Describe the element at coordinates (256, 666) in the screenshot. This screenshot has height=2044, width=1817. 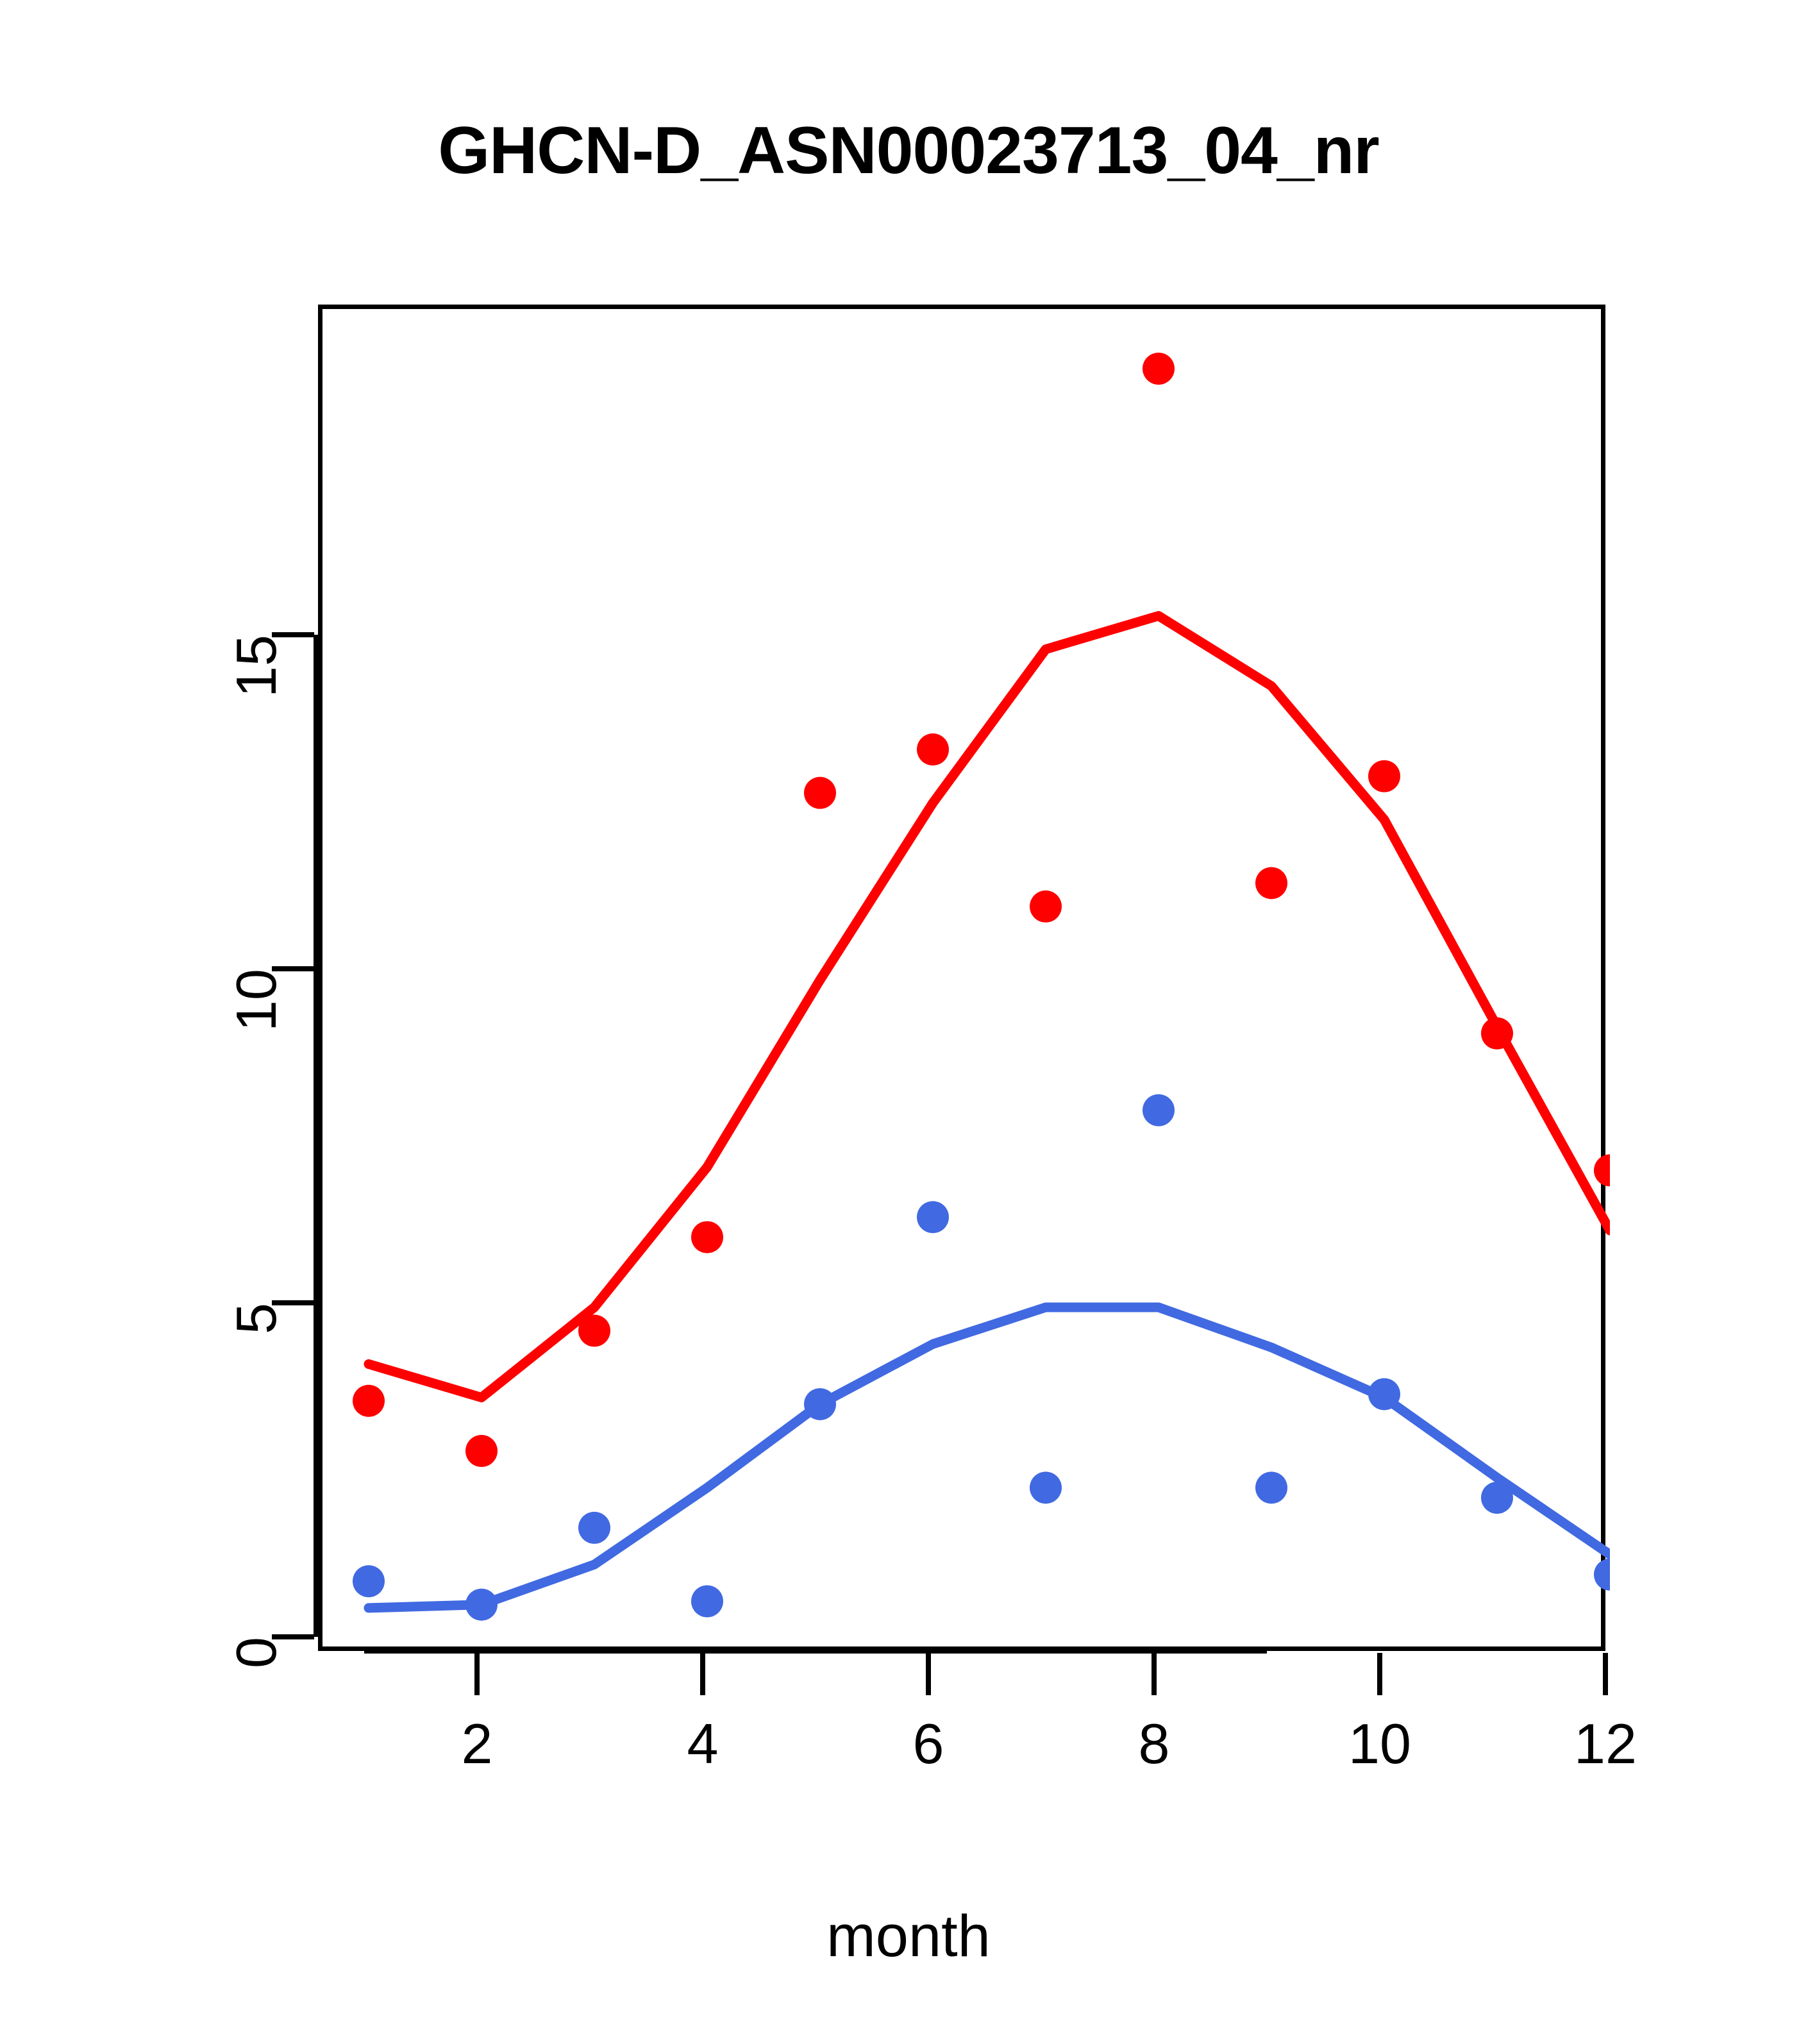
I see `y-axis-tick-label: 15` at that location.